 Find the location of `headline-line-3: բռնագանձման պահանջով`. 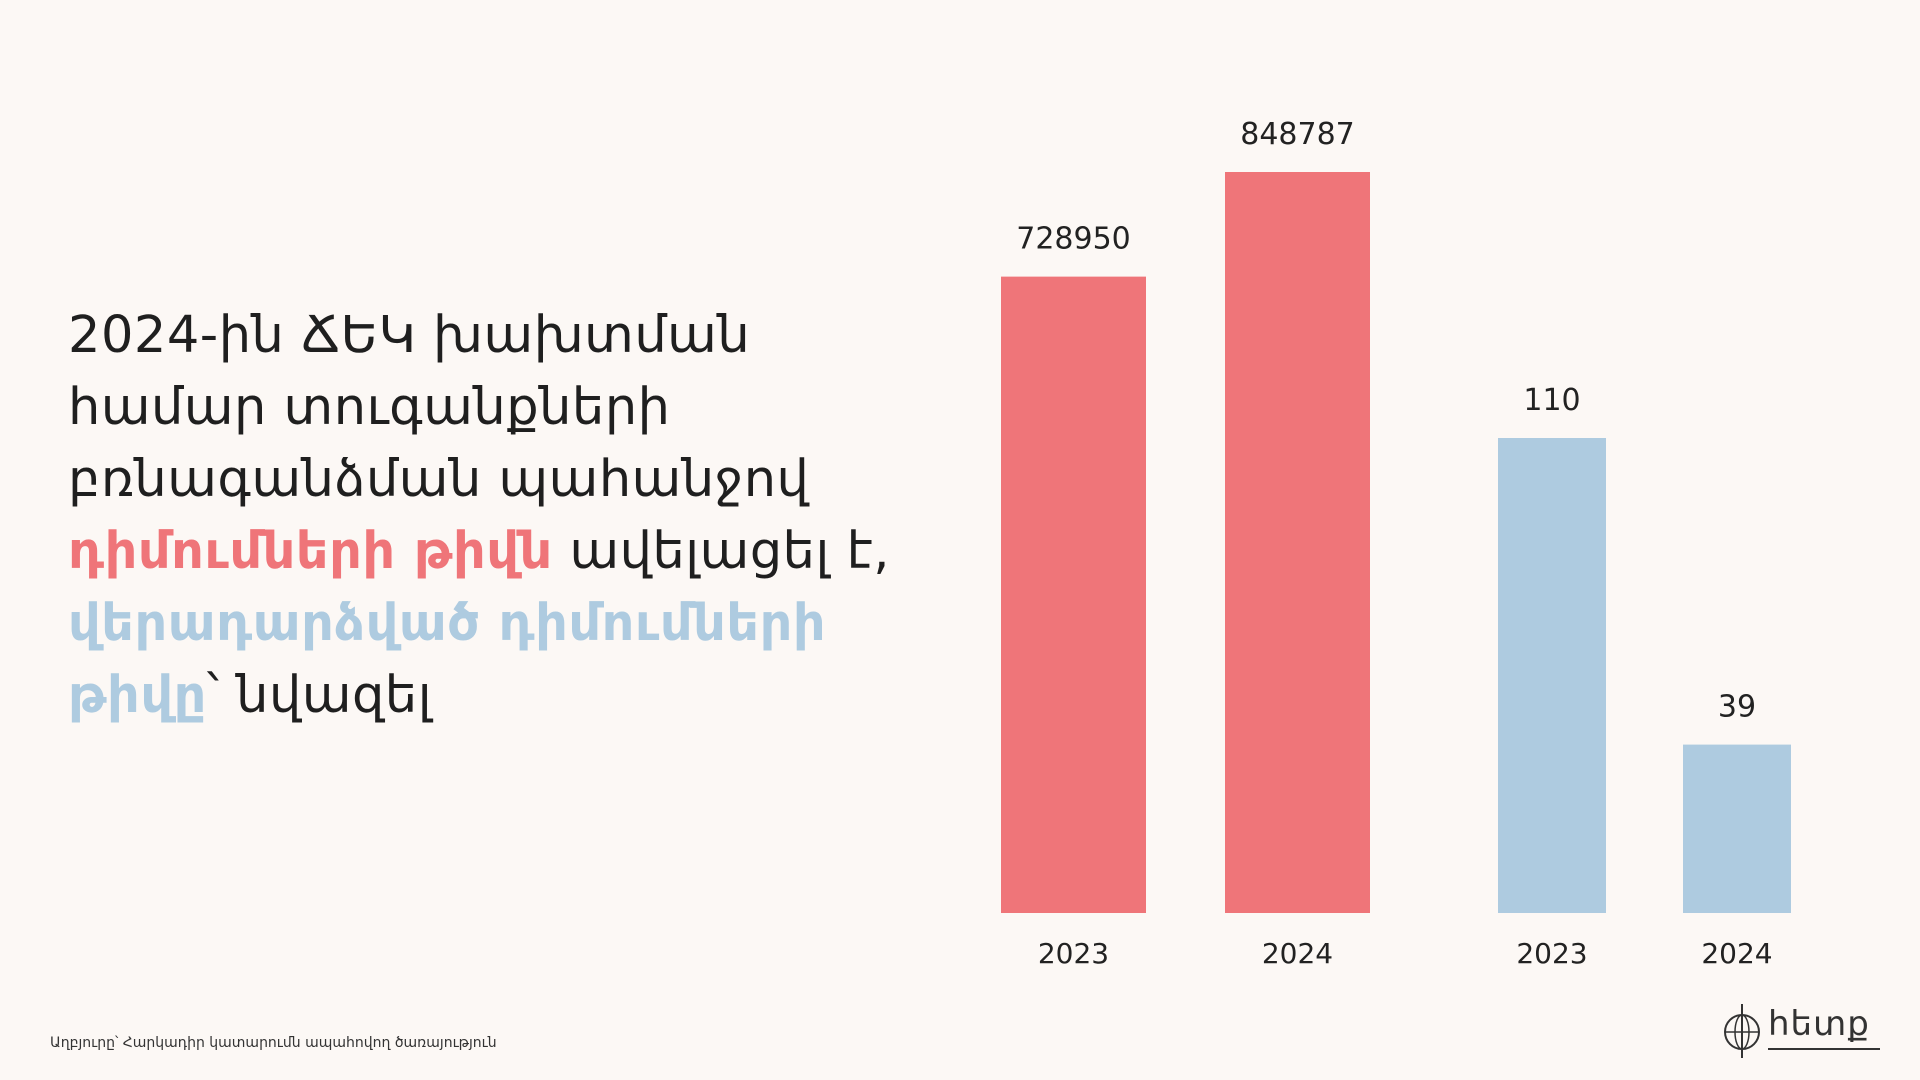

headline-line-3: բռնագանձման պահանջով is located at coordinates (439, 479).